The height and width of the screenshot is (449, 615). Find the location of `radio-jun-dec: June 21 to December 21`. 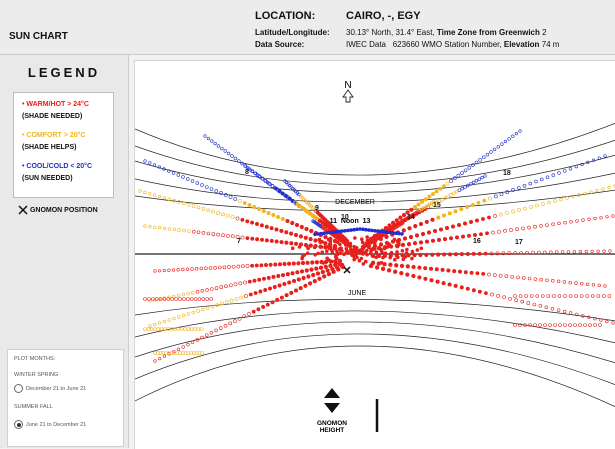

radio-jun-dec: June 21 to December 21 is located at coordinates (50, 424).